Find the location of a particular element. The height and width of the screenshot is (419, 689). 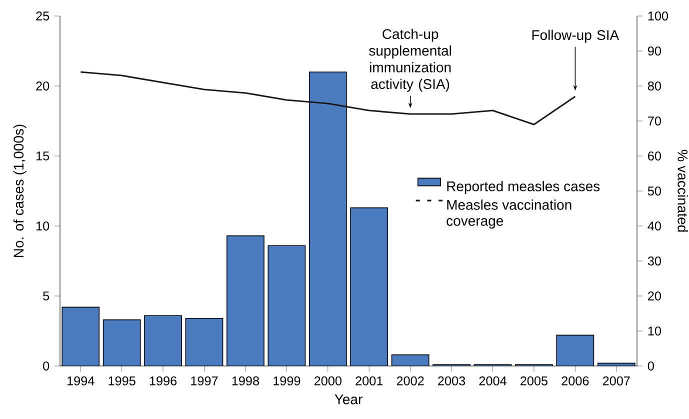

x-tick-label: 1997 is located at coordinates (204, 381).